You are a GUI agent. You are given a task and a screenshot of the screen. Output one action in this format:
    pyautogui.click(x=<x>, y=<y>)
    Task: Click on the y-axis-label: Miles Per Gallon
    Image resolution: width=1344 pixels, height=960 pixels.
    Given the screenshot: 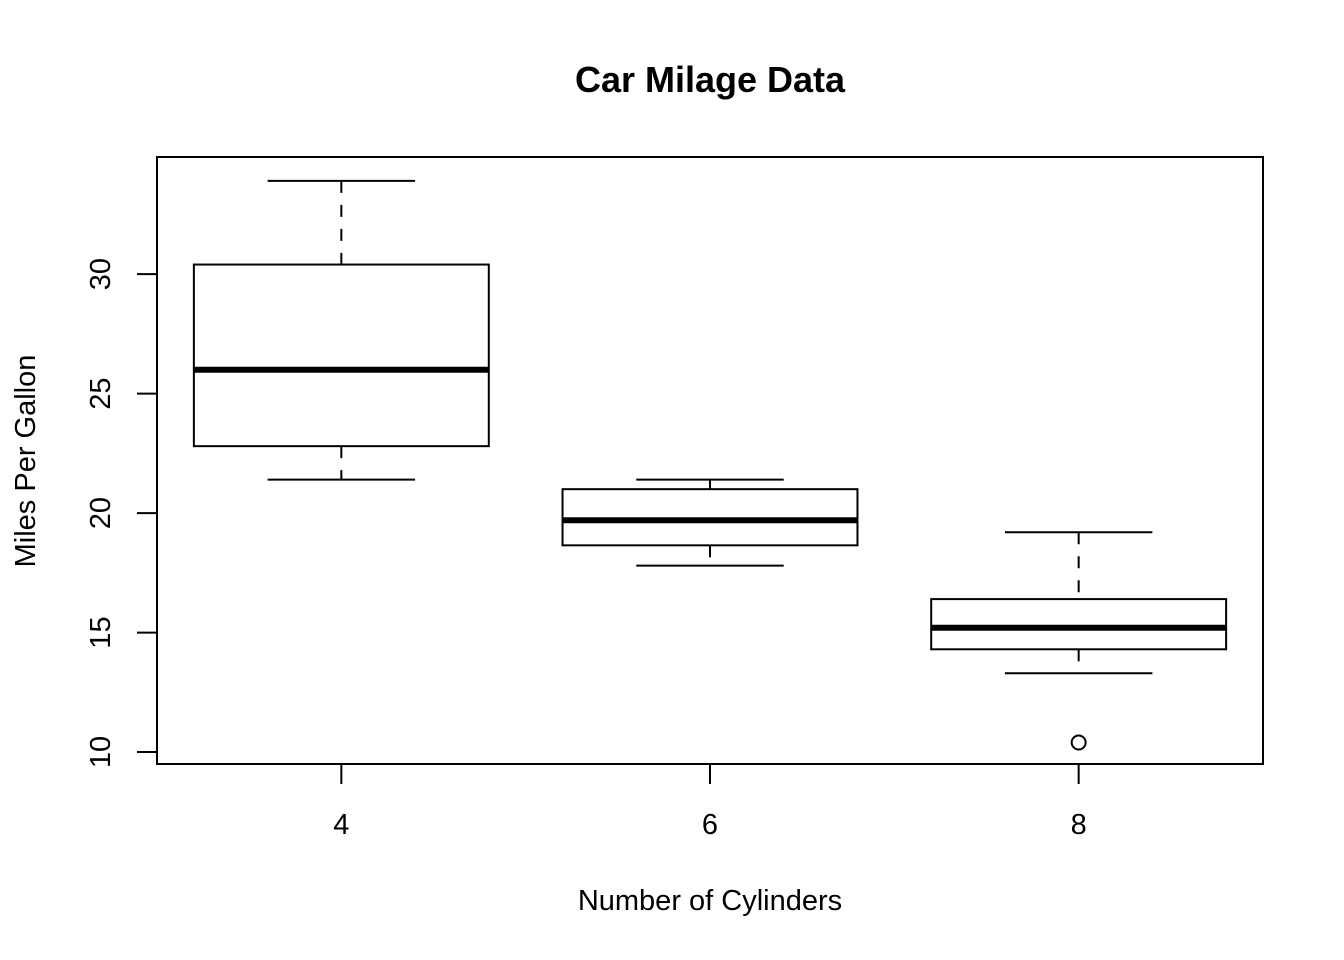 What is the action you would take?
    pyautogui.click(x=26, y=461)
    